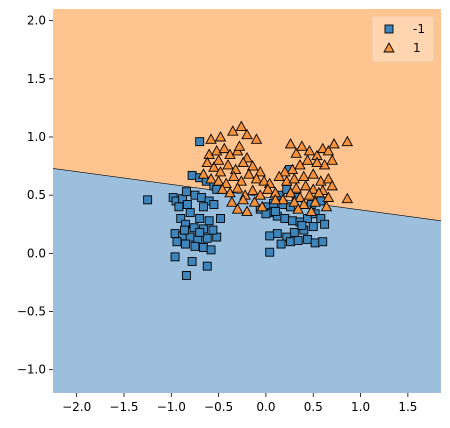 Image resolution: width=450 pixels, height=428 pixels. I want to click on y-tick-label: −1.0, so click(31, 370).